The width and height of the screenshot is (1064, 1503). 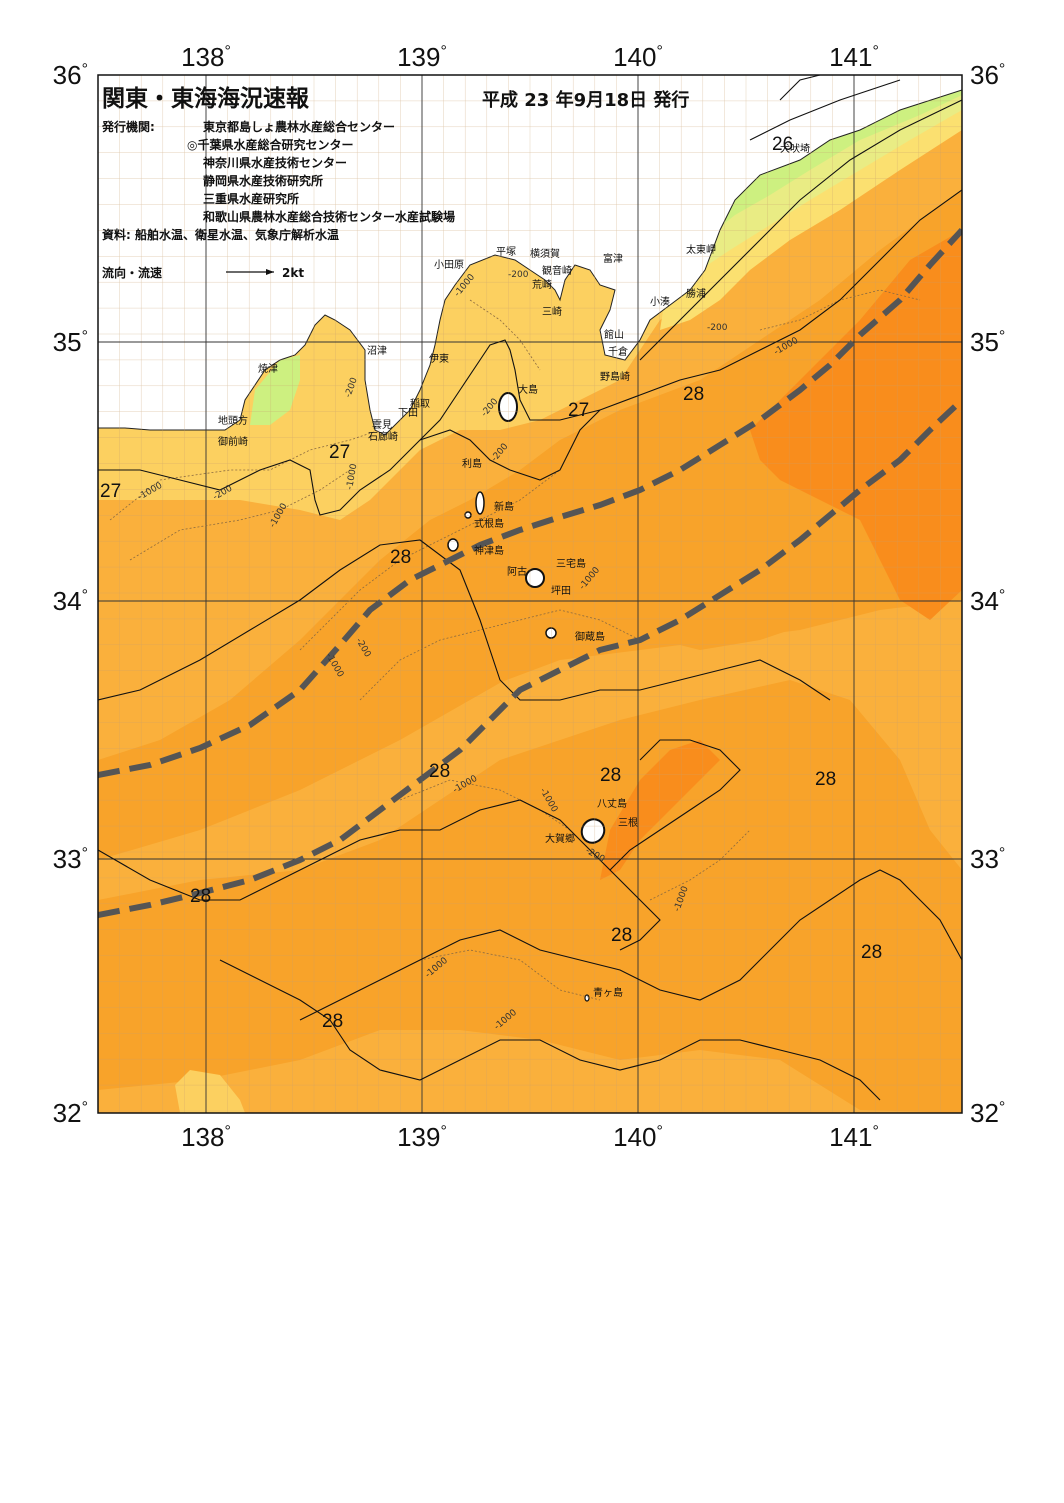 What do you see at coordinates (275, 390) in the screenshot?
I see `temp-zone-suruga-cool` at bounding box center [275, 390].